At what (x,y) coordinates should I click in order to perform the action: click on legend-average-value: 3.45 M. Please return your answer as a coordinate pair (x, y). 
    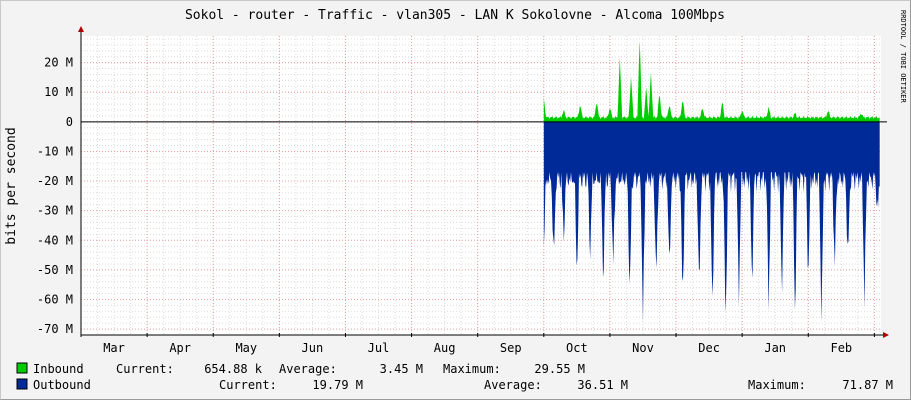
    Looking at the image, I should click on (401, 369).